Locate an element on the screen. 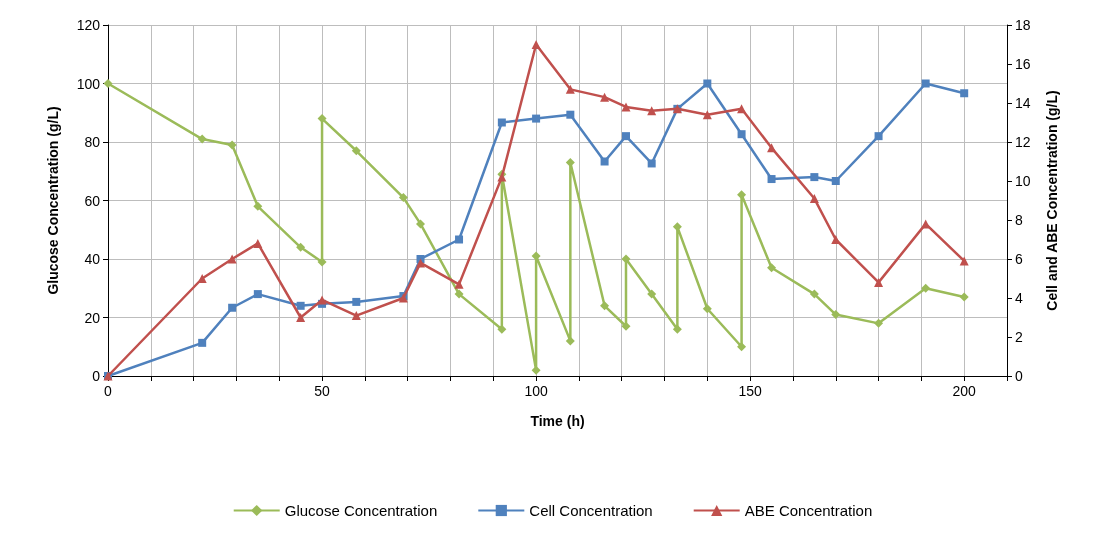 Image resolution: width=1105 pixels, height=535 pixels. x-tick-label: 0 is located at coordinates (108, 391).